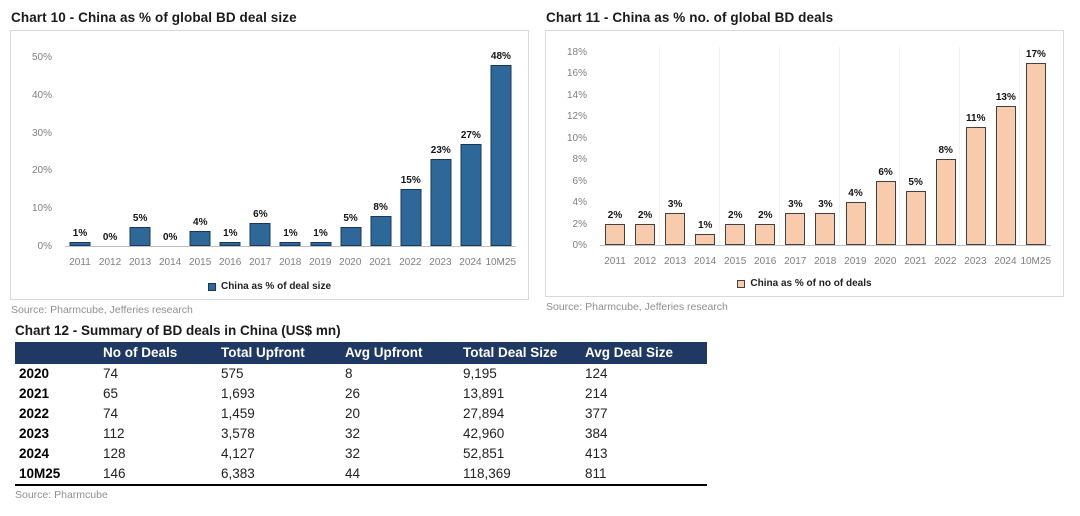 This screenshot has height=516, width=1080. I want to click on y-tick-label: 0%, so click(44, 246).